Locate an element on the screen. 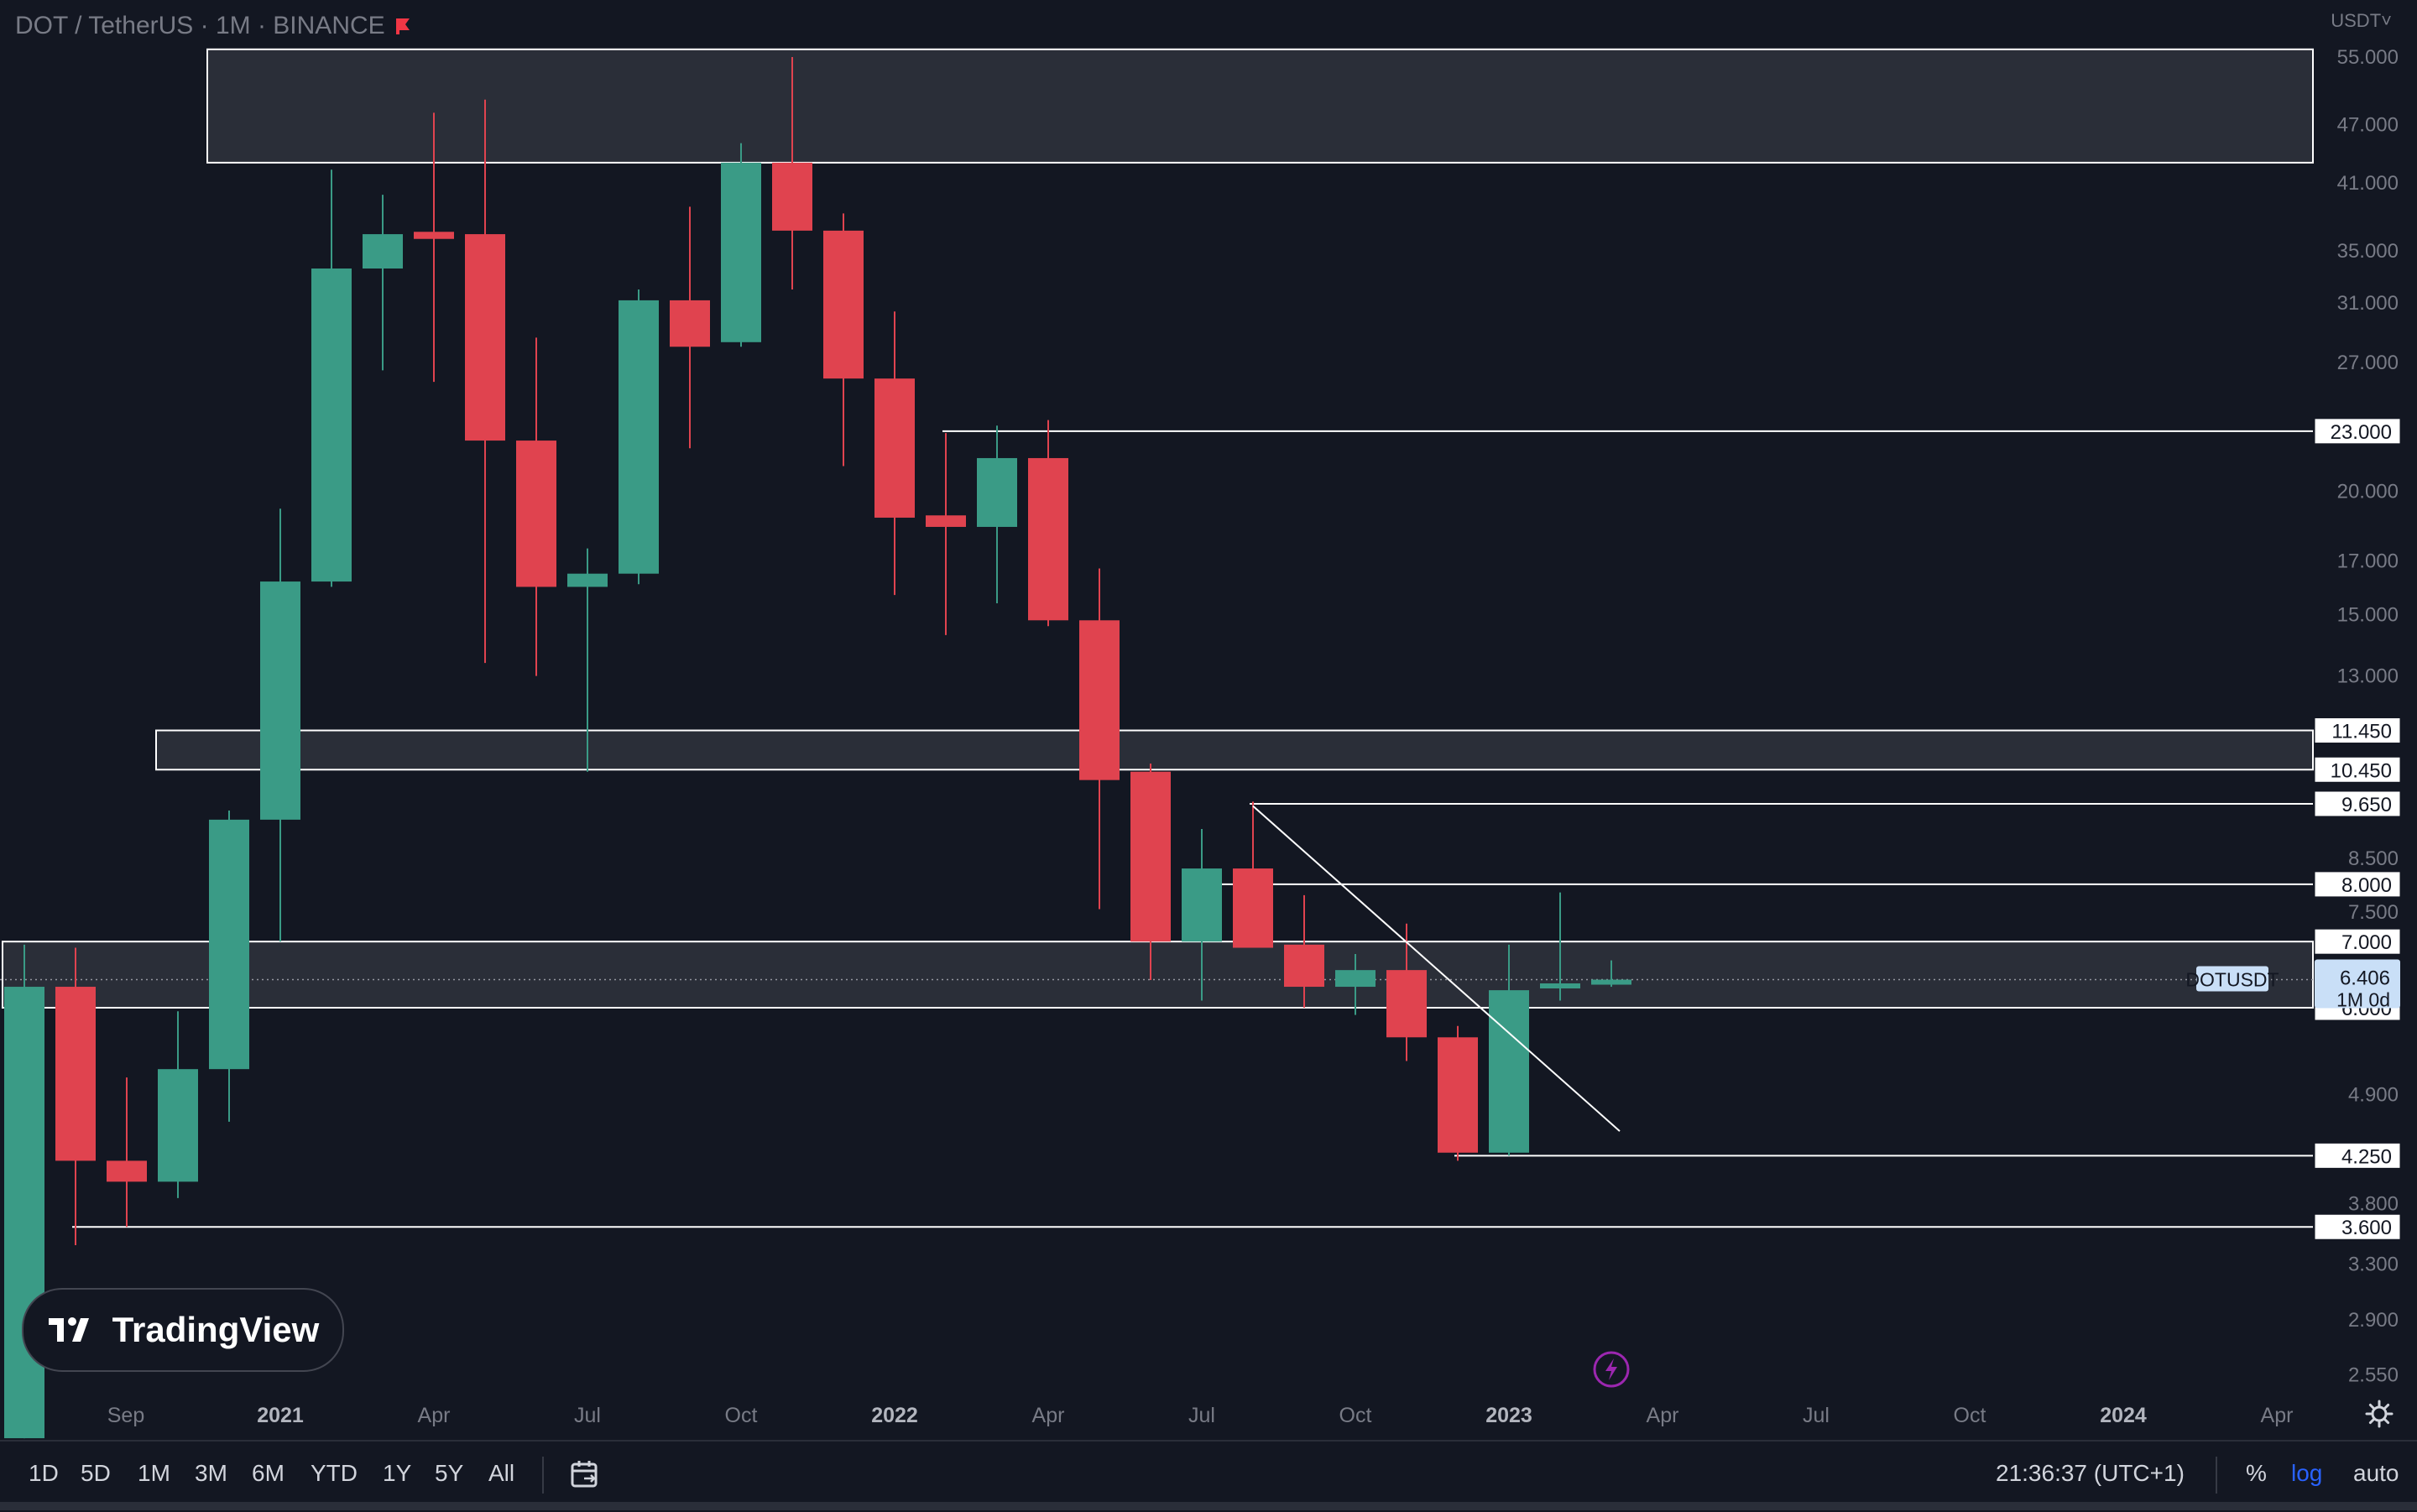 The image size is (2417, 1512). y-tick-label: 3.300 is located at coordinates (2373, 1265).